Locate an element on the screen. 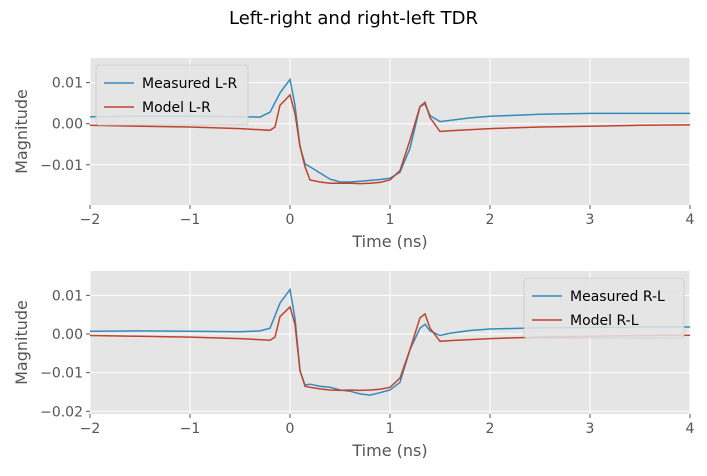 The height and width of the screenshot is (476, 707). legend-label: Measured L-R is located at coordinates (189, 84).